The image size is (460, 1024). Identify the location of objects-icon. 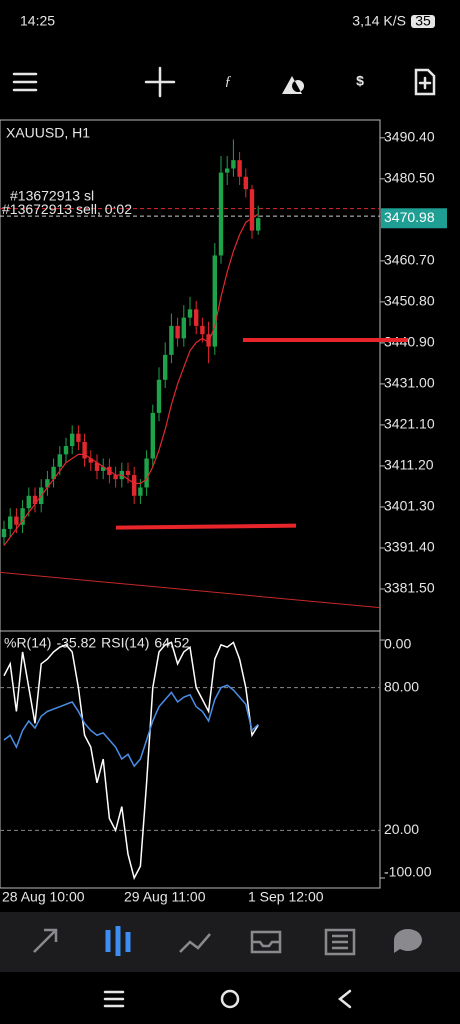
(293, 85).